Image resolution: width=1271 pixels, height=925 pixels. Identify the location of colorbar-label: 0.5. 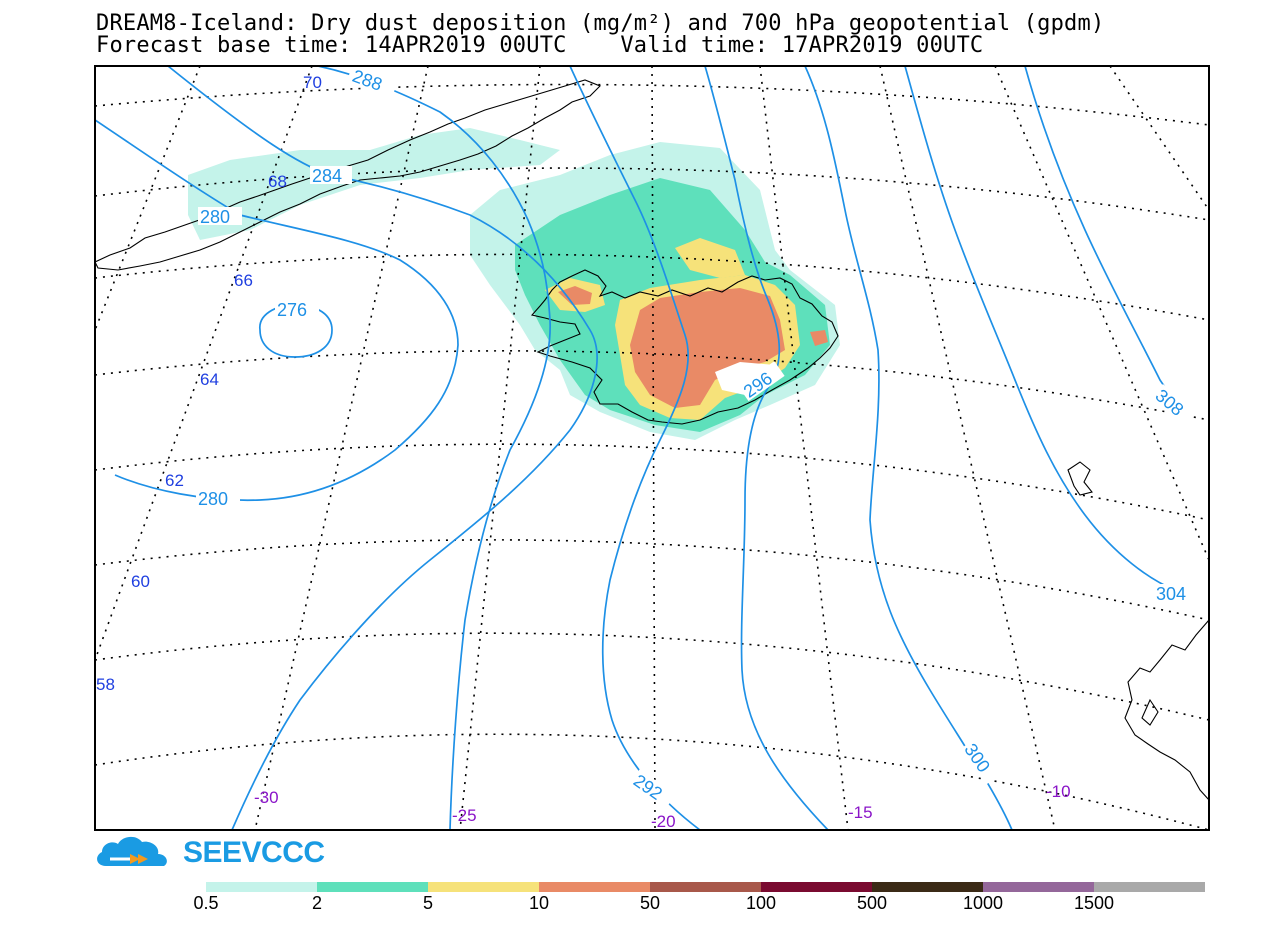
(206, 903).